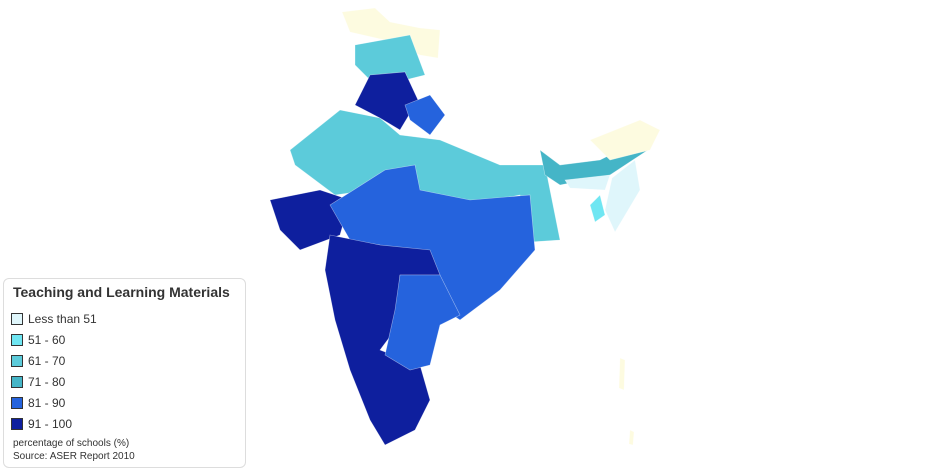 This screenshot has width=940, height=470. What do you see at coordinates (47, 381) in the screenshot?
I see `legend-label: 71 - 80` at bounding box center [47, 381].